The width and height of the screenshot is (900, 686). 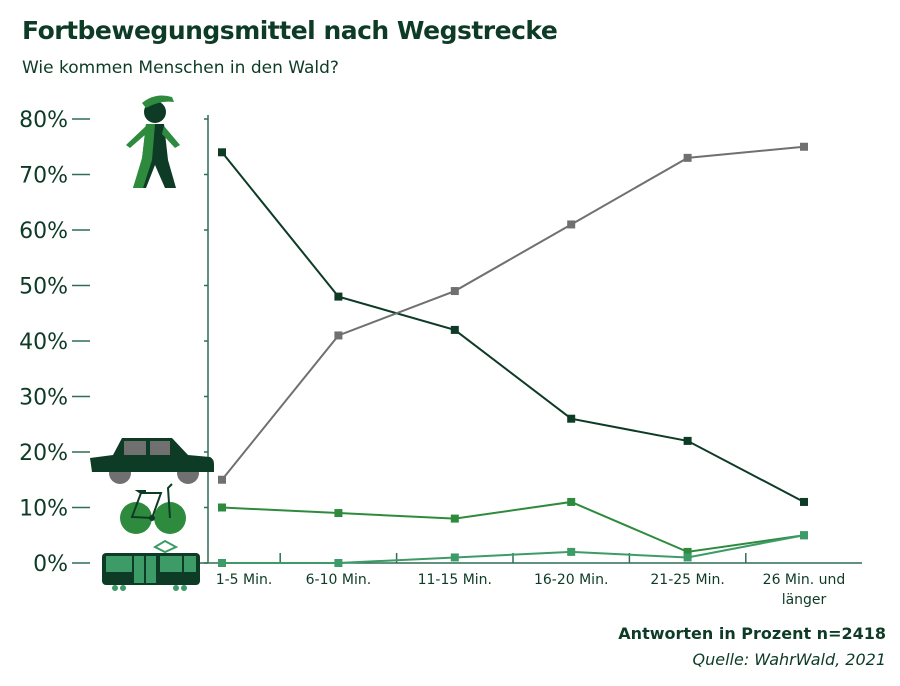 I want to click on y-tick-label: 50%, so click(x=43, y=287).